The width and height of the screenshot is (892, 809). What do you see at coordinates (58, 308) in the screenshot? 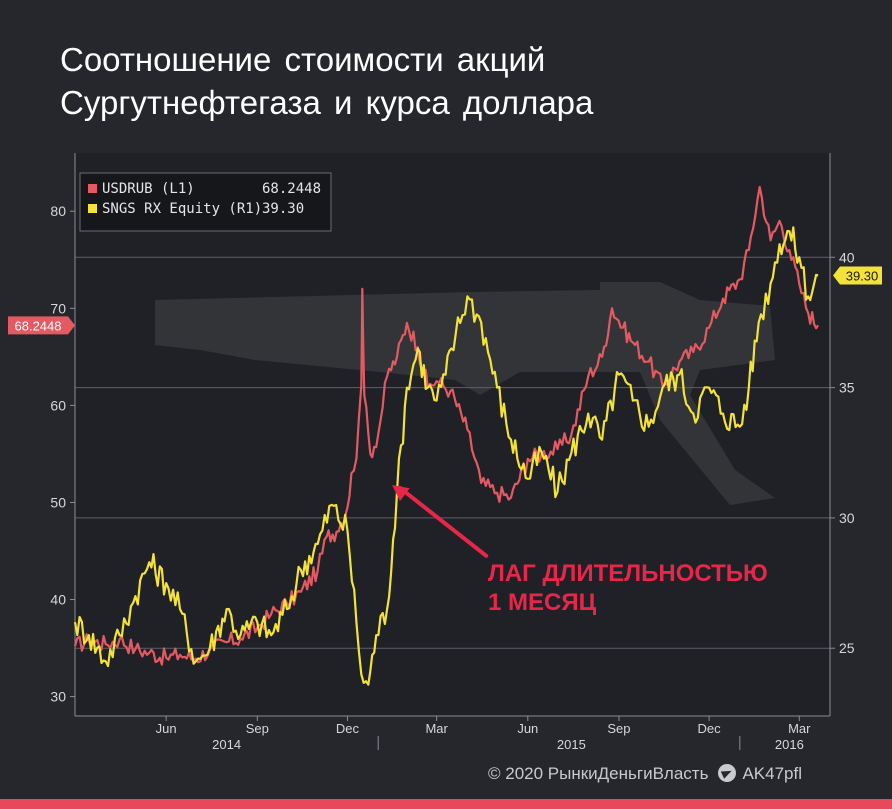
I see `y-left-tick-label-4: 70` at bounding box center [58, 308].